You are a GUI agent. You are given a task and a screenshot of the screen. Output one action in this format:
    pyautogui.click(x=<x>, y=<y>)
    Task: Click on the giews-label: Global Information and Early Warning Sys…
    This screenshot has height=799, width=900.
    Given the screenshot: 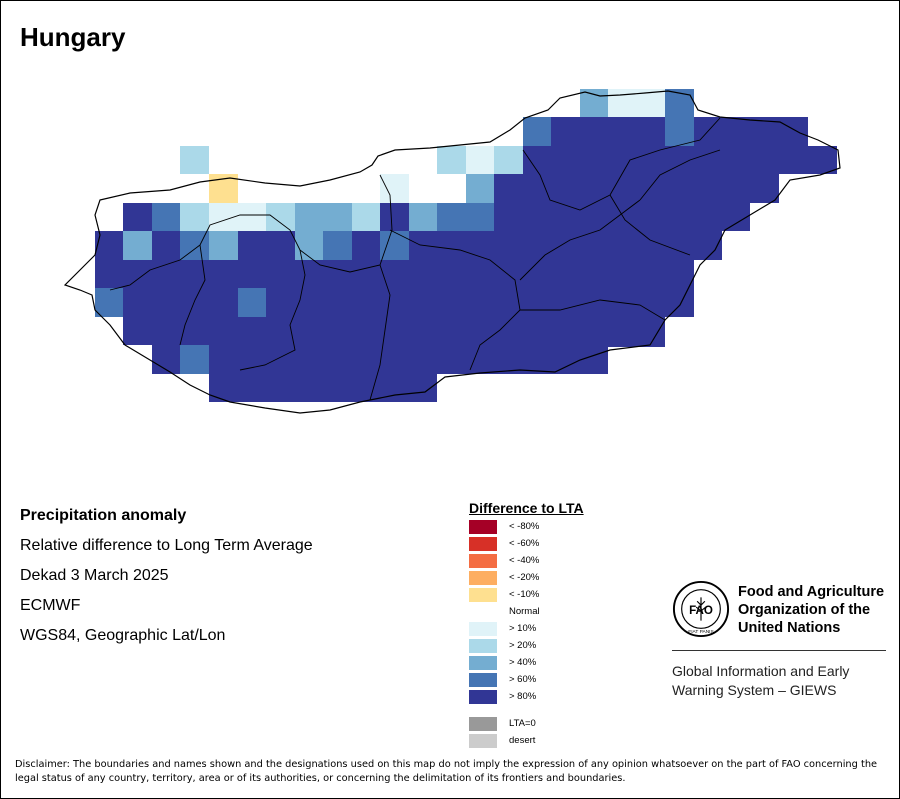 What is the action you would take?
    pyautogui.click(x=782, y=681)
    